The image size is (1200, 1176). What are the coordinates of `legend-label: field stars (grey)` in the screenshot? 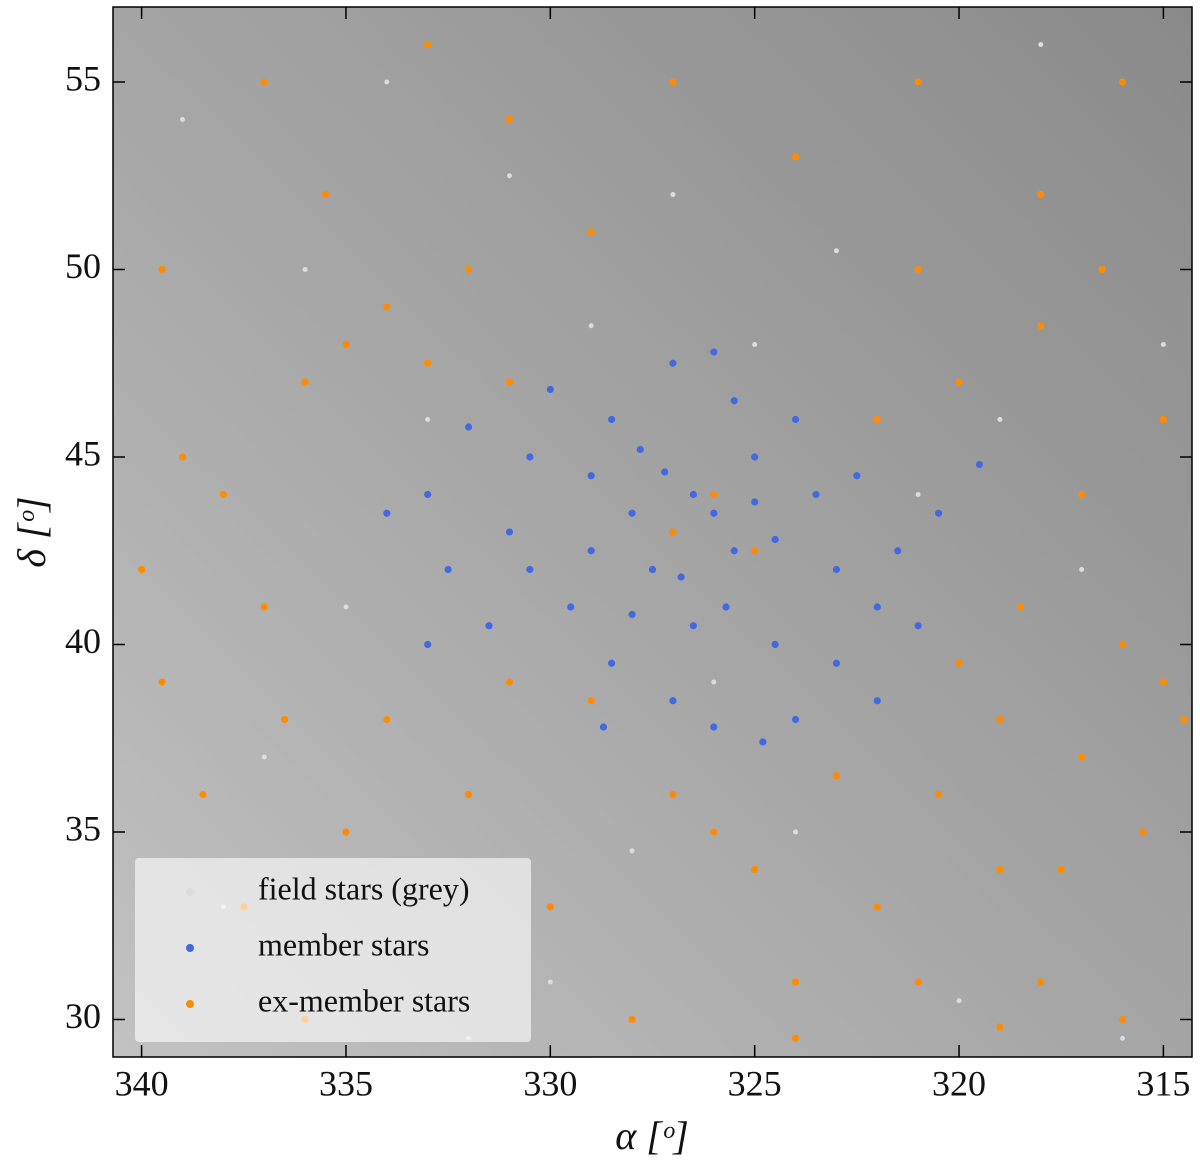 It's located at (363, 888).